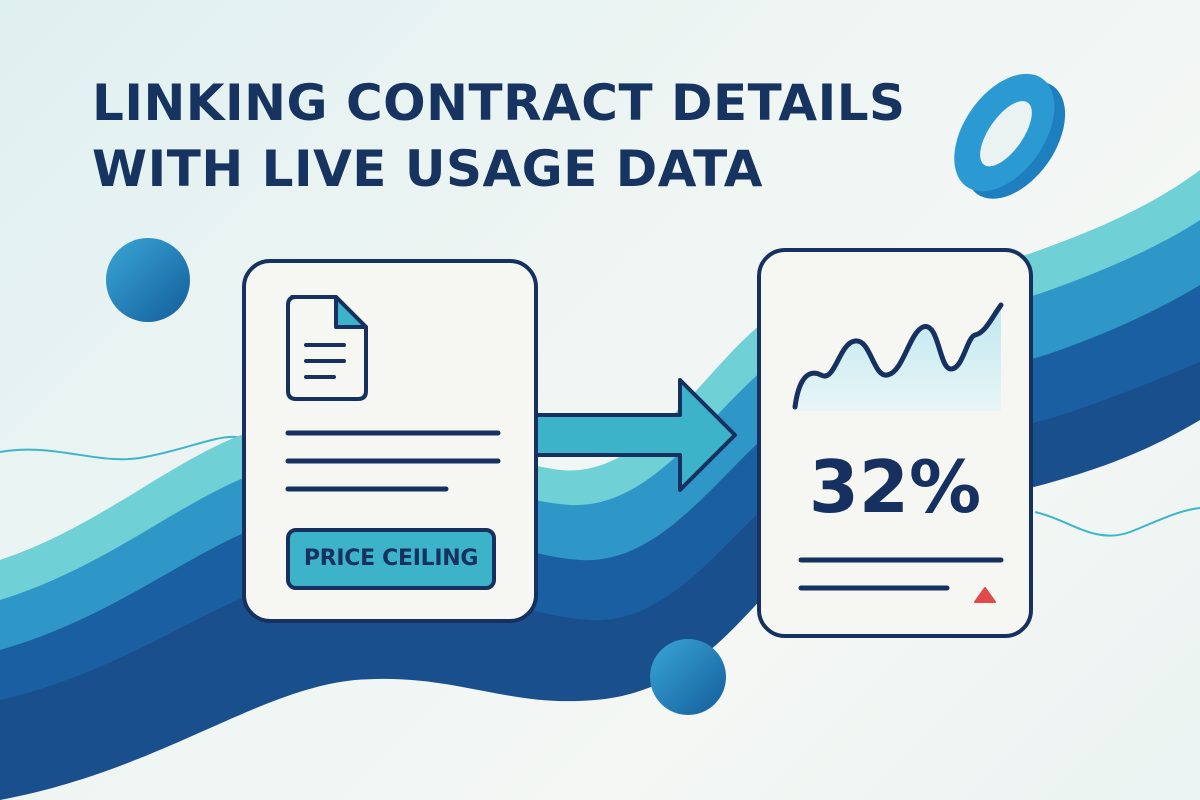  What do you see at coordinates (499, 103) in the screenshot?
I see `headline-line-1: LINKING CONTRACT DETAILS` at bounding box center [499, 103].